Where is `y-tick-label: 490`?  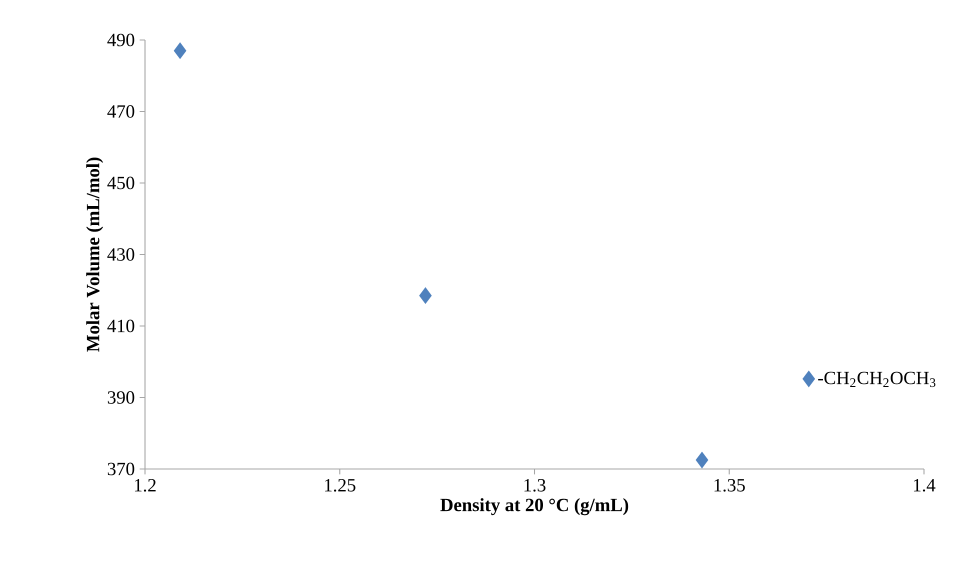
y-tick-label: 490 is located at coordinates (120, 40).